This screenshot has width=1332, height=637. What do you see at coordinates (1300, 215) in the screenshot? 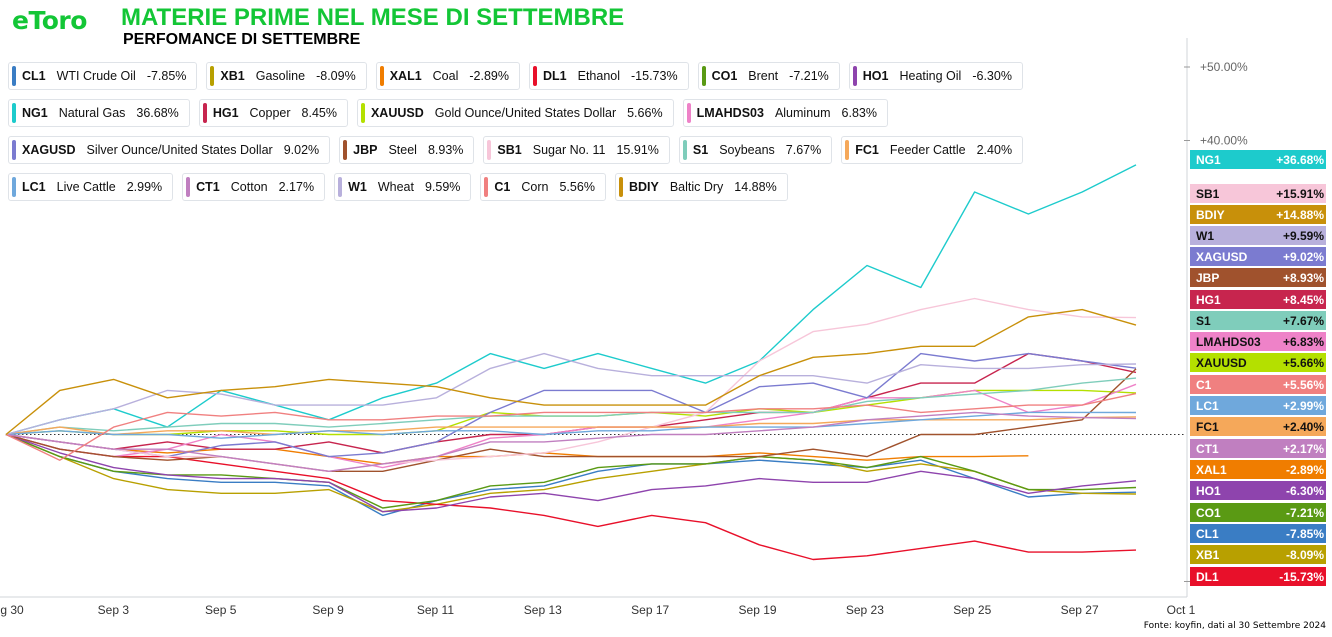
I see `value-tag-value: +14.88%` at bounding box center [1300, 215].